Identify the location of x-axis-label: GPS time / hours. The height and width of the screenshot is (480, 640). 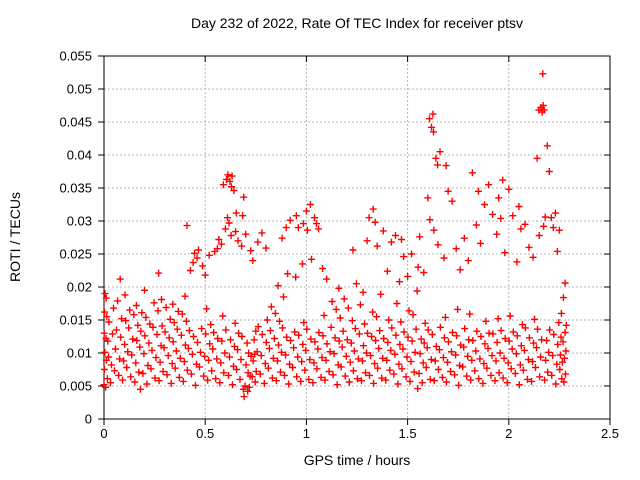
(357, 460).